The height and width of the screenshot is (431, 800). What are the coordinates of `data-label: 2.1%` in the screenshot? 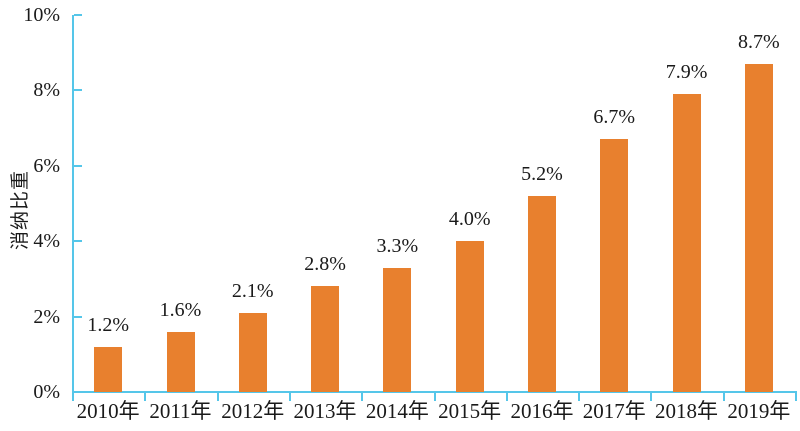 It's located at (252, 290).